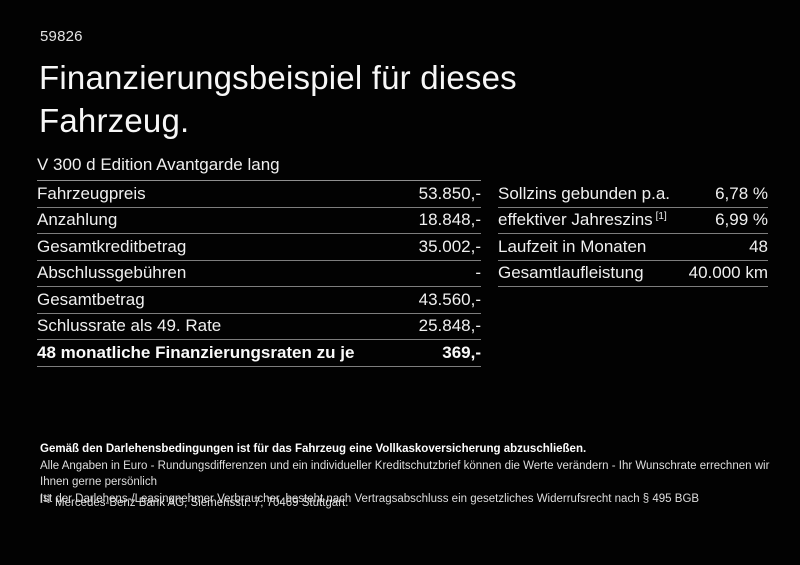  What do you see at coordinates (584, 193) in the screenshot?
I see `row-label: Sollzins gebunden p.a.` at bounding box center [584, 193].